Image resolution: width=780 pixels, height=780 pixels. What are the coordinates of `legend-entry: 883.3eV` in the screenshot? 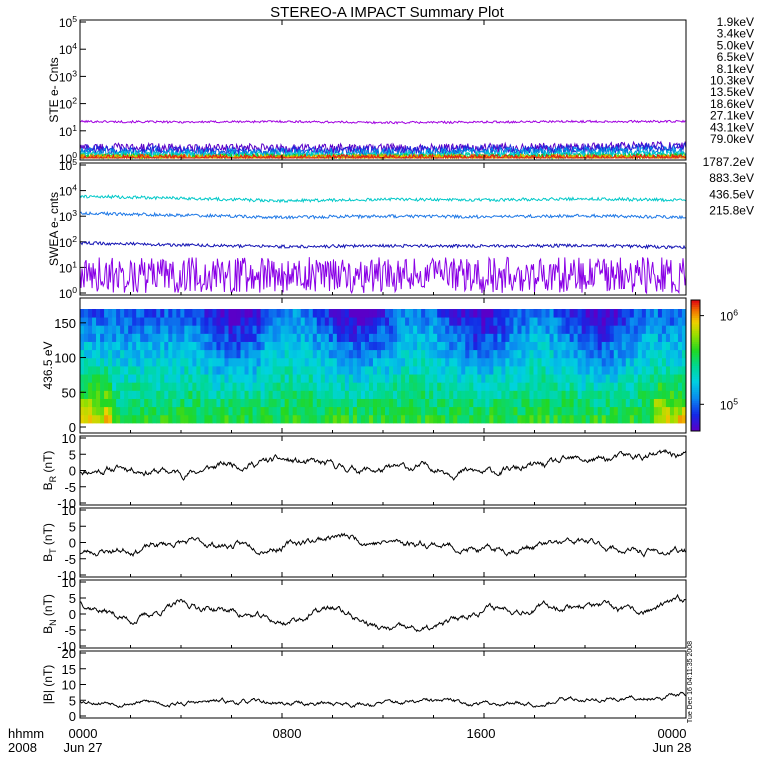 It's located at (731, 178).